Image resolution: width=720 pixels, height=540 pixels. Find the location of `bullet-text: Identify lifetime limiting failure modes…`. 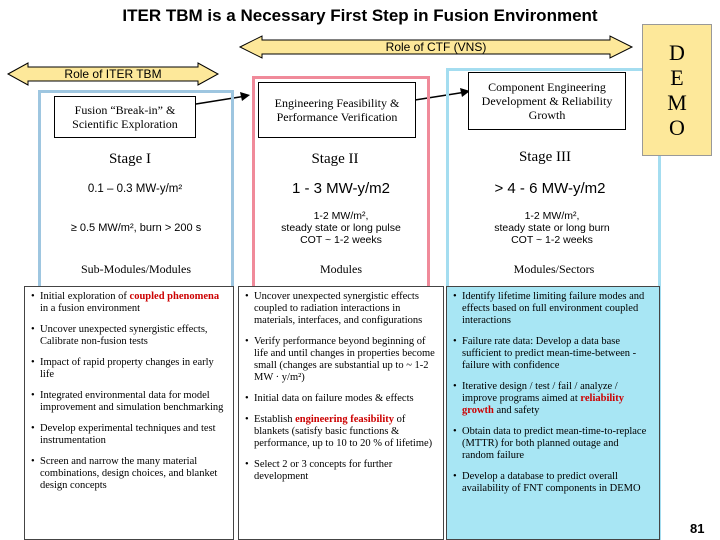

bullet-text: Identify lifetime limiting failure modes… is located at coordinates (553, 308).